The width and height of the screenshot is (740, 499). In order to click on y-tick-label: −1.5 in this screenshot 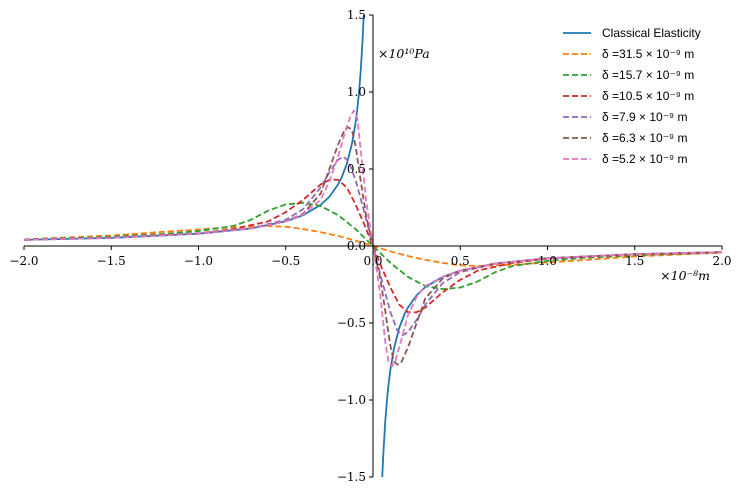, I will do `click(351, 477)`.